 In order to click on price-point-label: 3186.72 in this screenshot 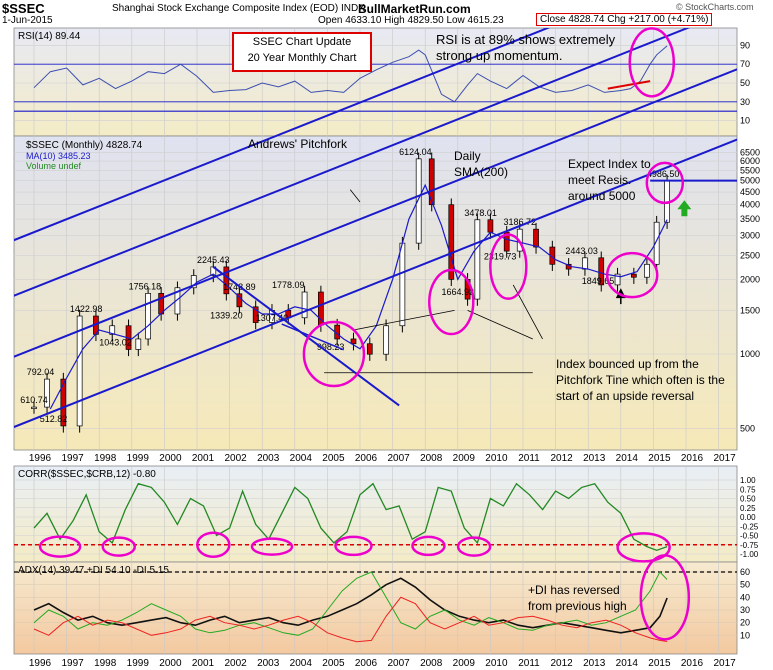, I will do `click(519, 222)`.